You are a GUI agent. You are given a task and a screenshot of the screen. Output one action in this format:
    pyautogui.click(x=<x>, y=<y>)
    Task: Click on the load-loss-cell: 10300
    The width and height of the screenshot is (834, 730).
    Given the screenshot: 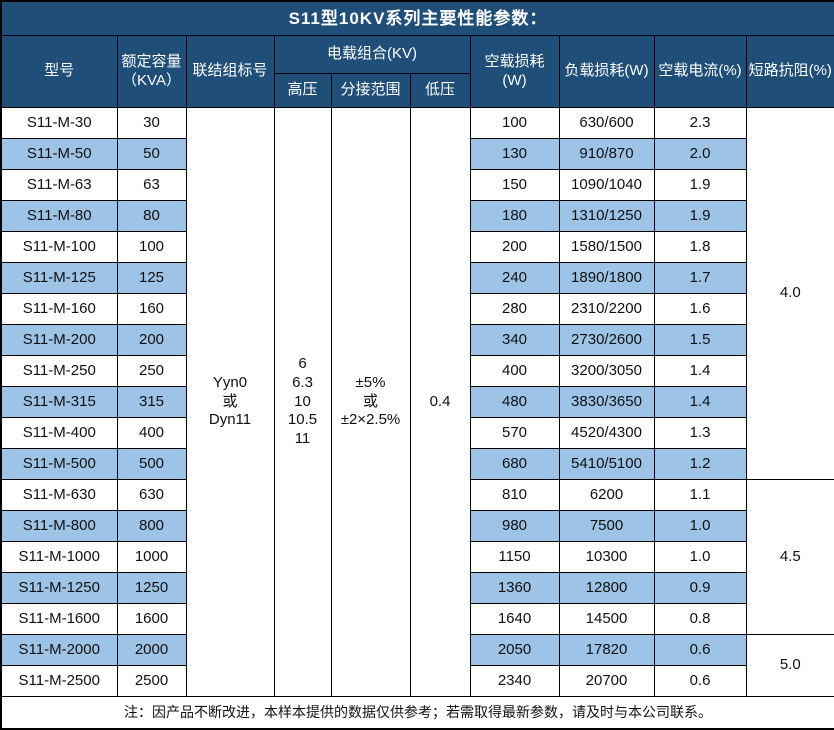 What is the action you would take?
    pyautogui.click(x=606, y=557)
    